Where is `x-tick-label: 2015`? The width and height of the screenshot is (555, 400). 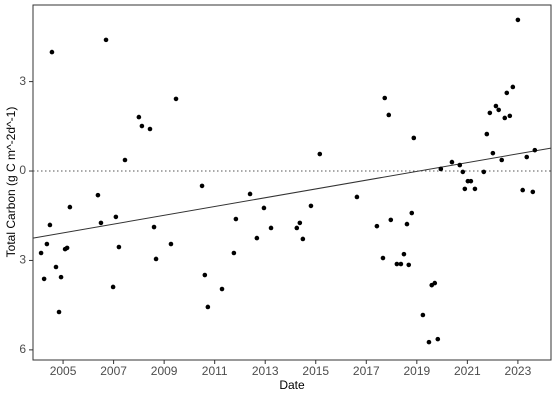 x-tick-label: 2015 is located at coordinates (315, 371).